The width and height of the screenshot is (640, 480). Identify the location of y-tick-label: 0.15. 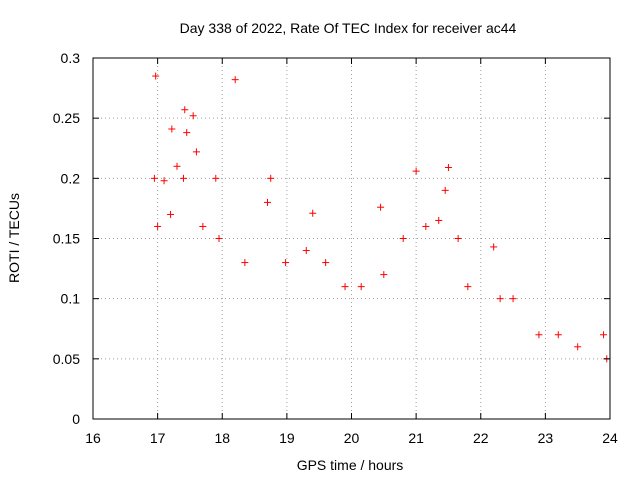
(66, 239).